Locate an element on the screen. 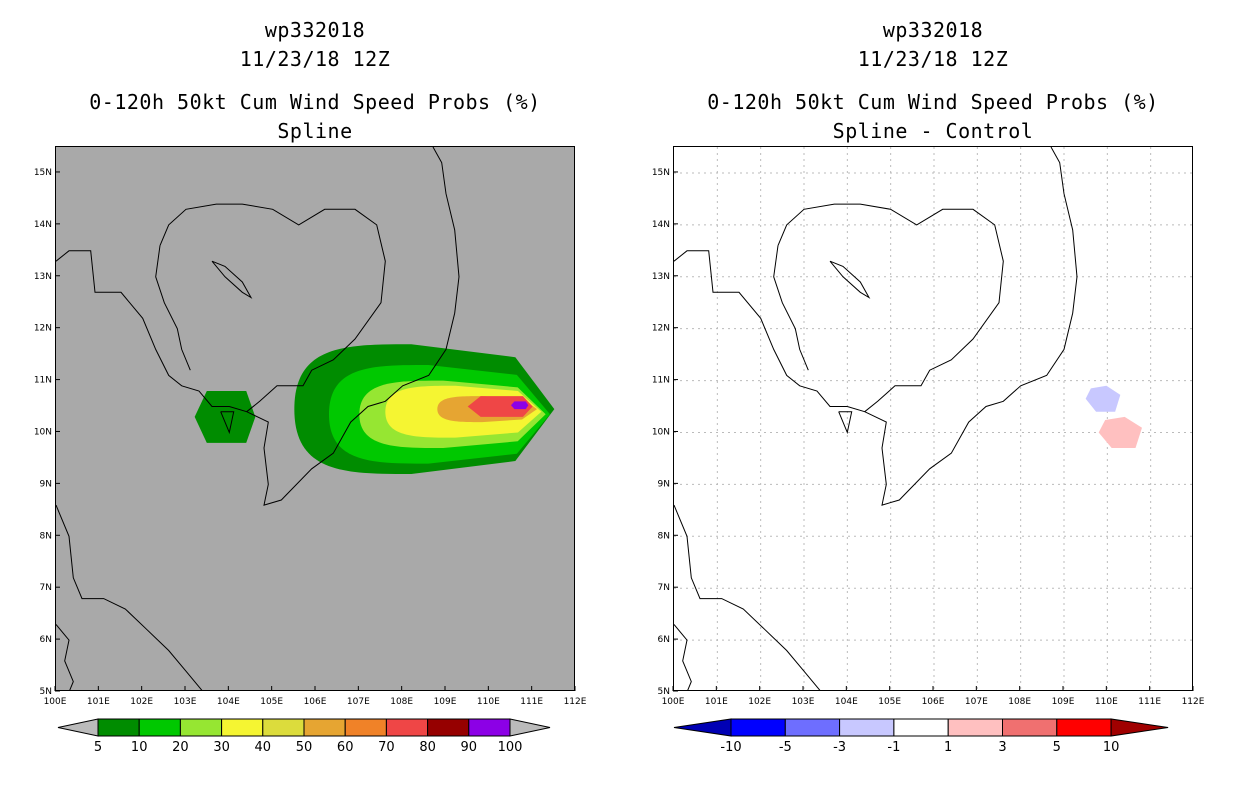 The width and height of the screenshot is (1236, 800). colorbar1-label: 80 is located at coordinates (427, 747).